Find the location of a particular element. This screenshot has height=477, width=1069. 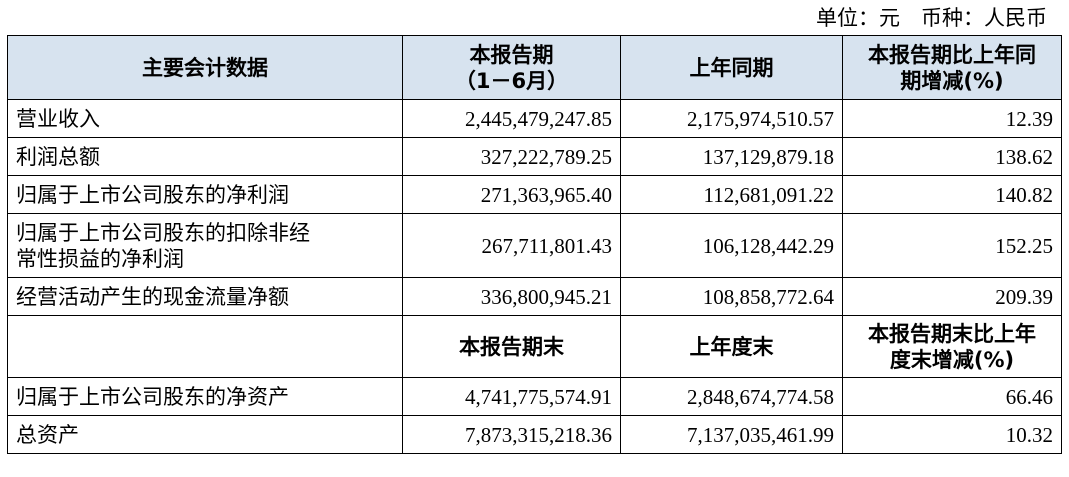

table-header-row: 主要会计数据 本报告期 （1－6月） 上年同期 本报告期比上年同 期增减(%) is located at coordinates (534, 67).